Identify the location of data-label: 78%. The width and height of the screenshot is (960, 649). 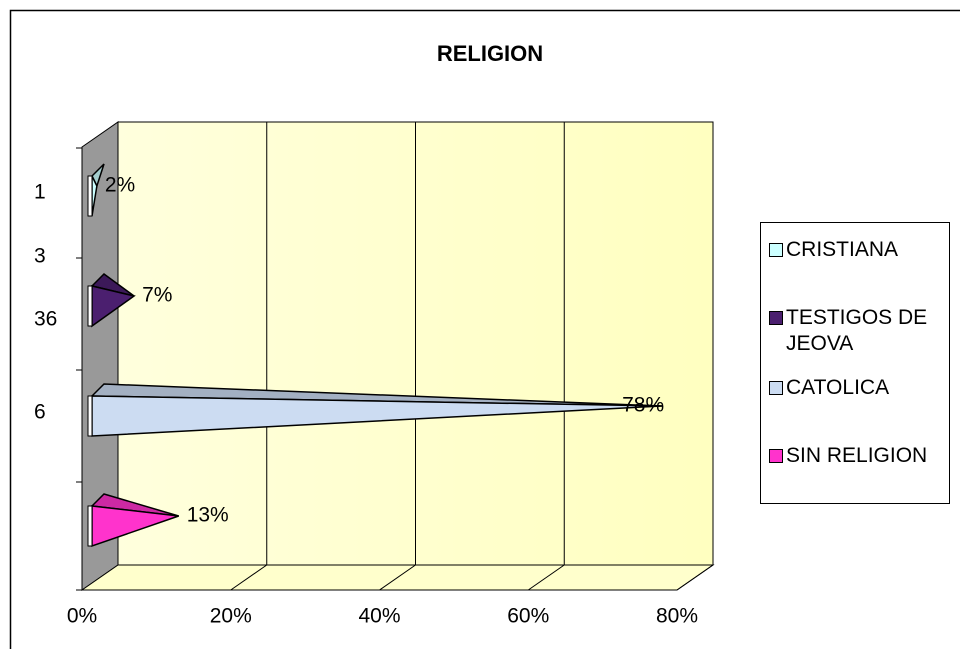
(643, 405).